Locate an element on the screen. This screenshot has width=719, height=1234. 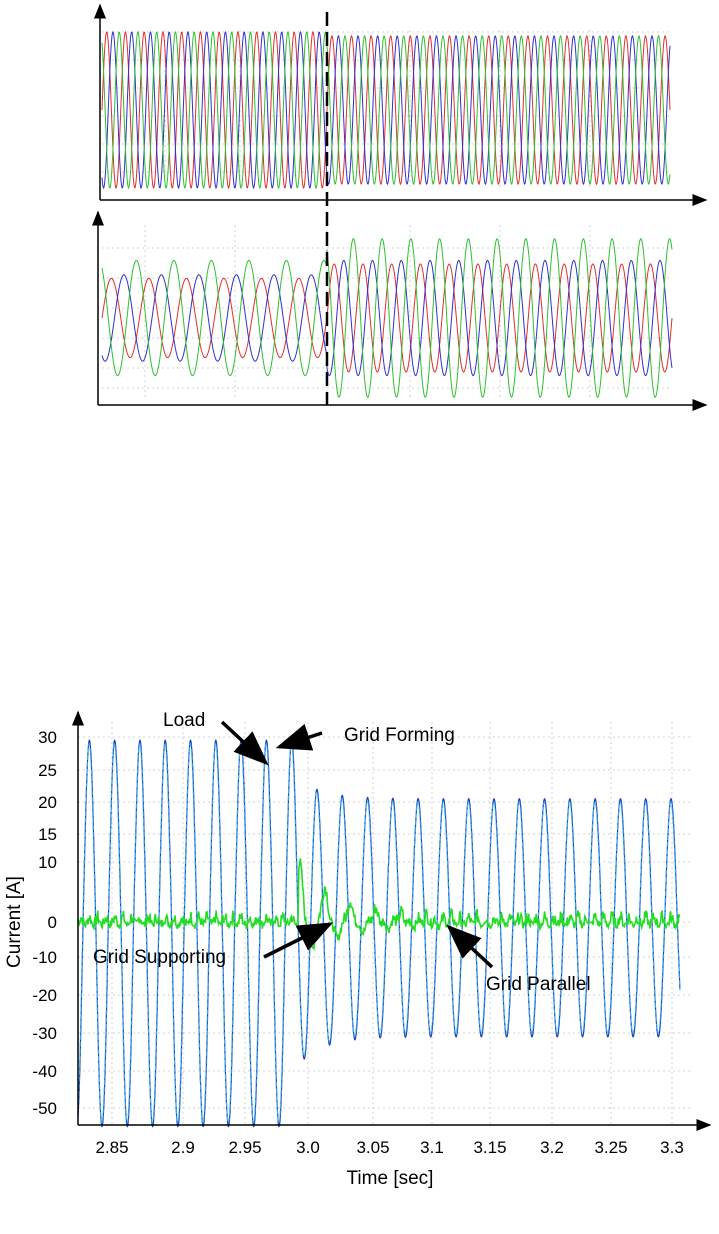
annotation-grid-supporting: Grid Supporting is located at coordinates (159, 957).